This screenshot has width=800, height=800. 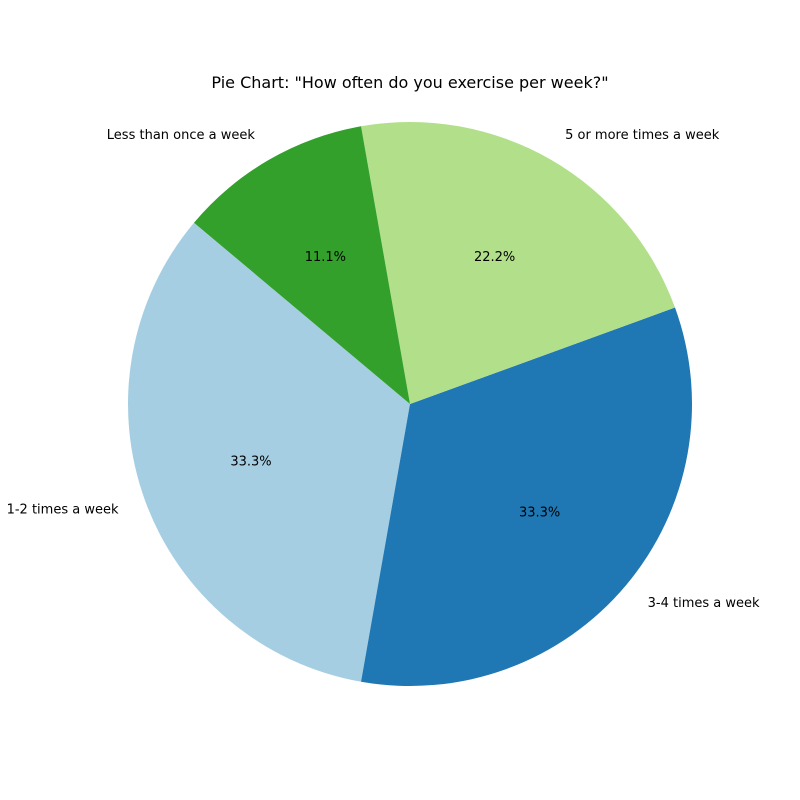 I want to click on slice-percent-less-than-once-a-week: 11.1%, so click(x=325, y=257).